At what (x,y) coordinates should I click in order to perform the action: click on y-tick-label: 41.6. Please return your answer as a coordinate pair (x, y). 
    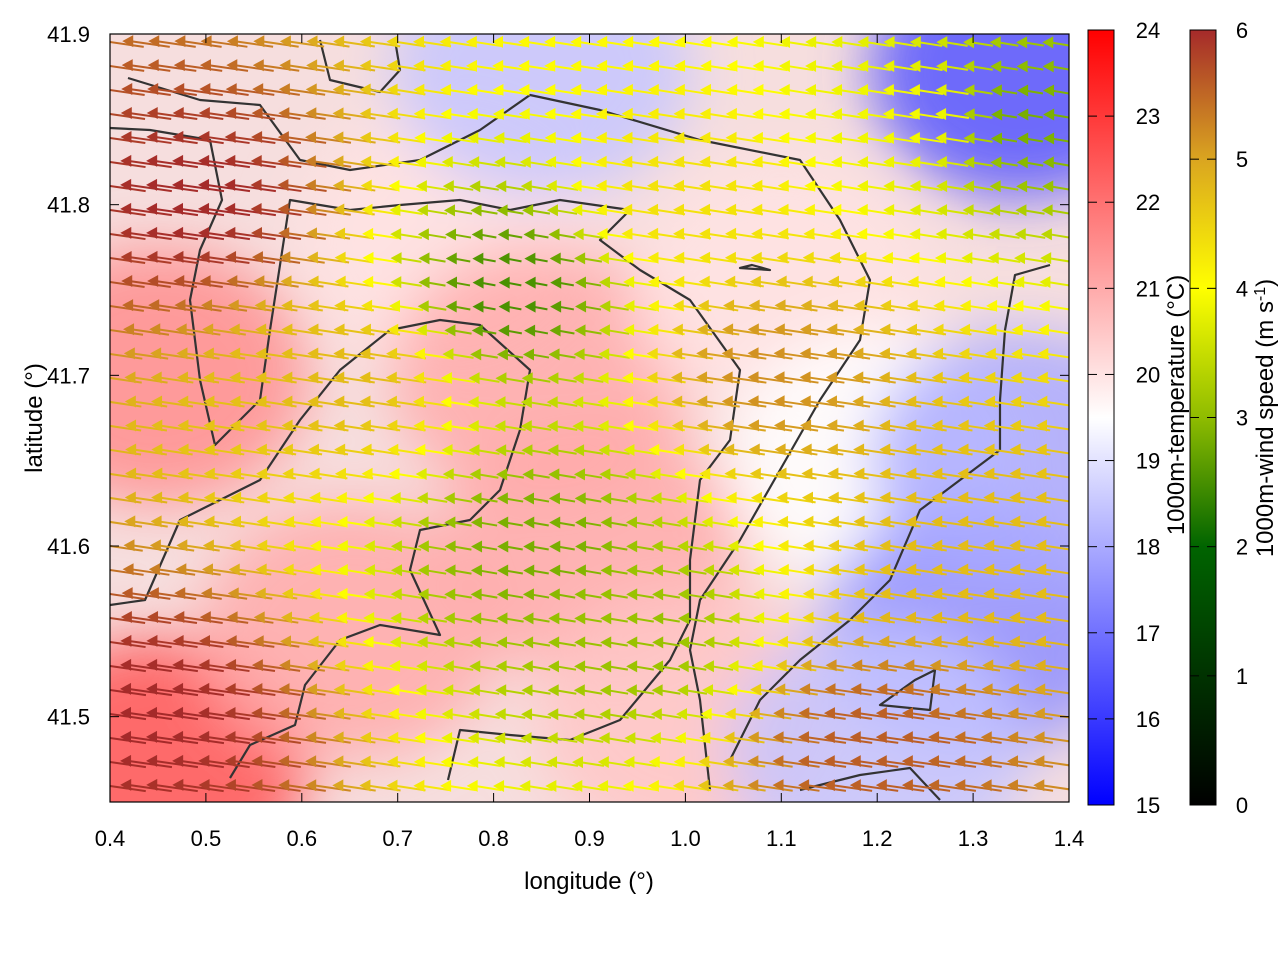
    Looking at the image, I should click on (68, 546).